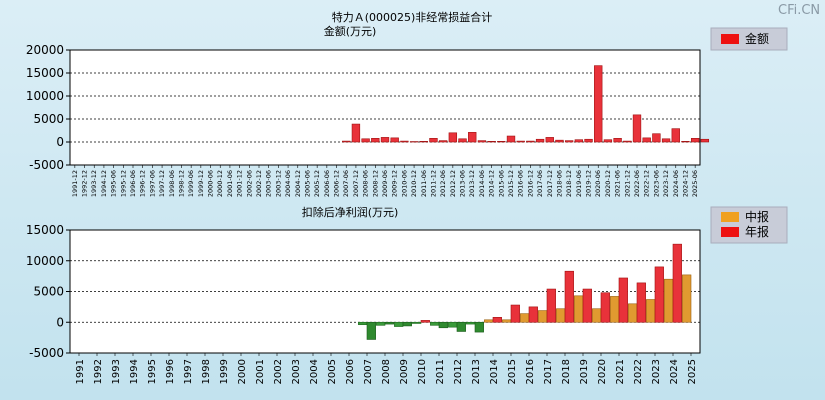 This screenshot has height=400, width=825. What do you see at coordinates (278, 183) in the screenshot?
I see `top-xtick-label: 2003-12` at bounding box center [278, 183].